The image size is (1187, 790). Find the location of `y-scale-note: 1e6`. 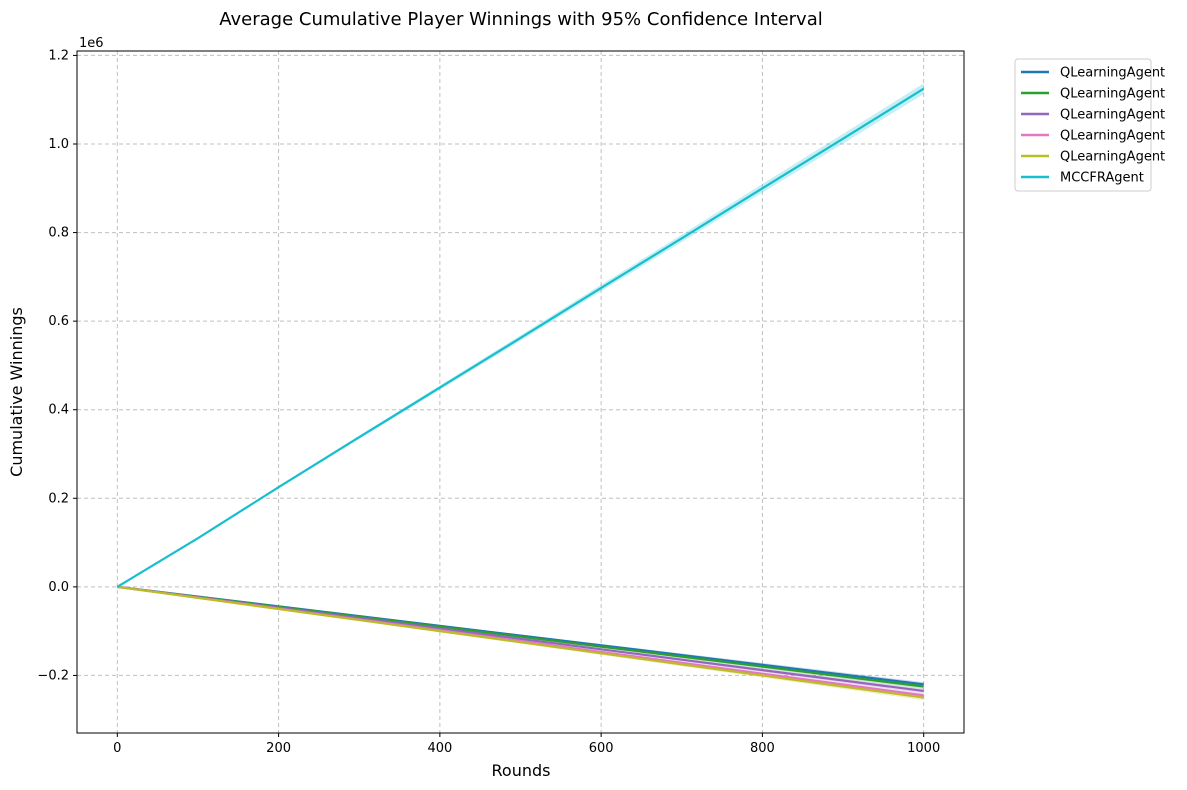

y-scale-note: 1e6 is located at coordinates (91, 43).